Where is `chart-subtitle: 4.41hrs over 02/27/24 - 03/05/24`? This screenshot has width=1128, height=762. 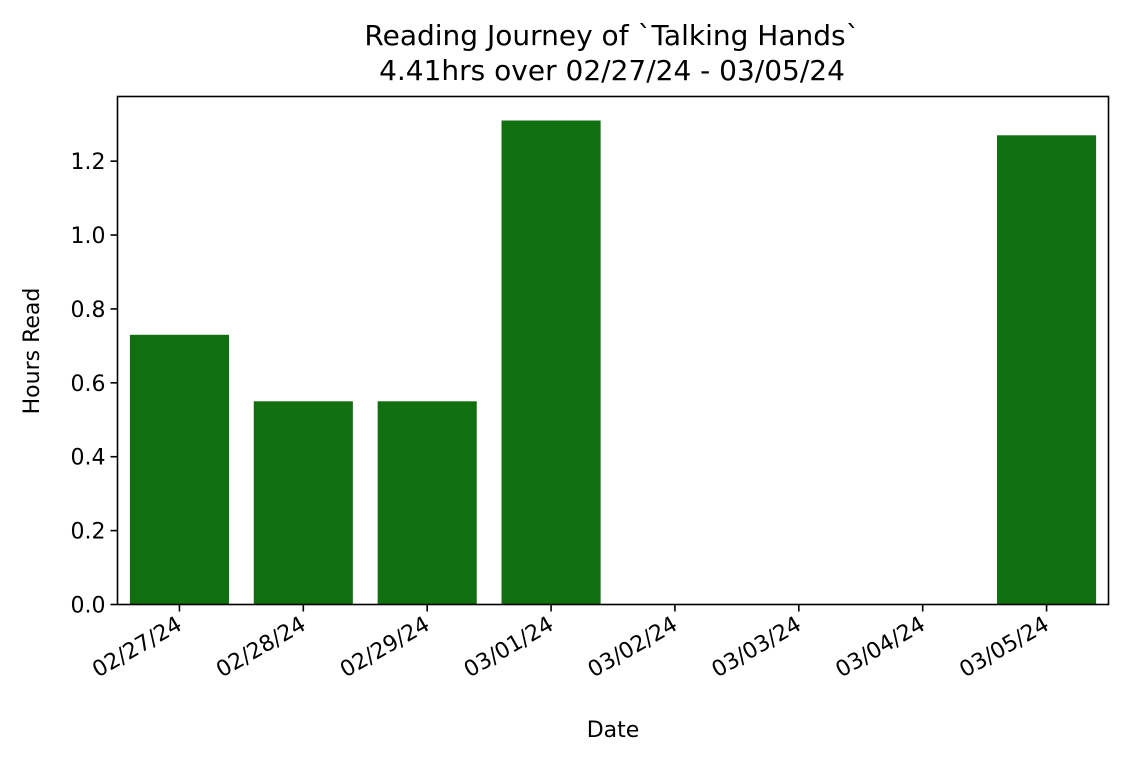
chart-subtitle: 4.41hrs over 02/27/24 - 03/05/24 is located at coordinates (612, 70).